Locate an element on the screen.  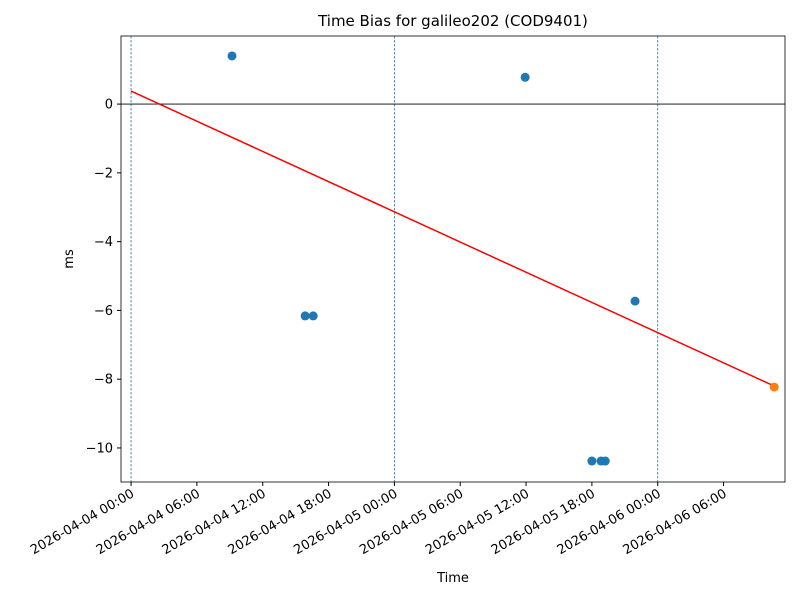
y-tick-label: 0 is located at coordinates (109, 105).